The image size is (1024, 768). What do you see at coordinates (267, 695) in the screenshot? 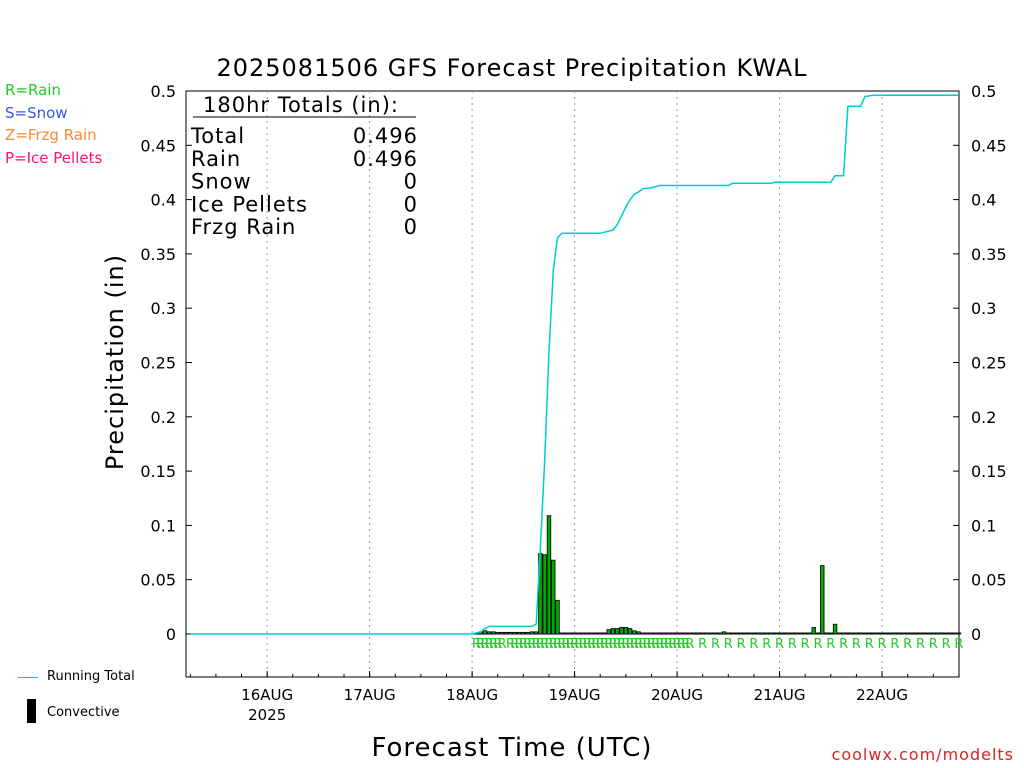
I see `x-tick-label: 16AUG` at bounding box center [267, 695].